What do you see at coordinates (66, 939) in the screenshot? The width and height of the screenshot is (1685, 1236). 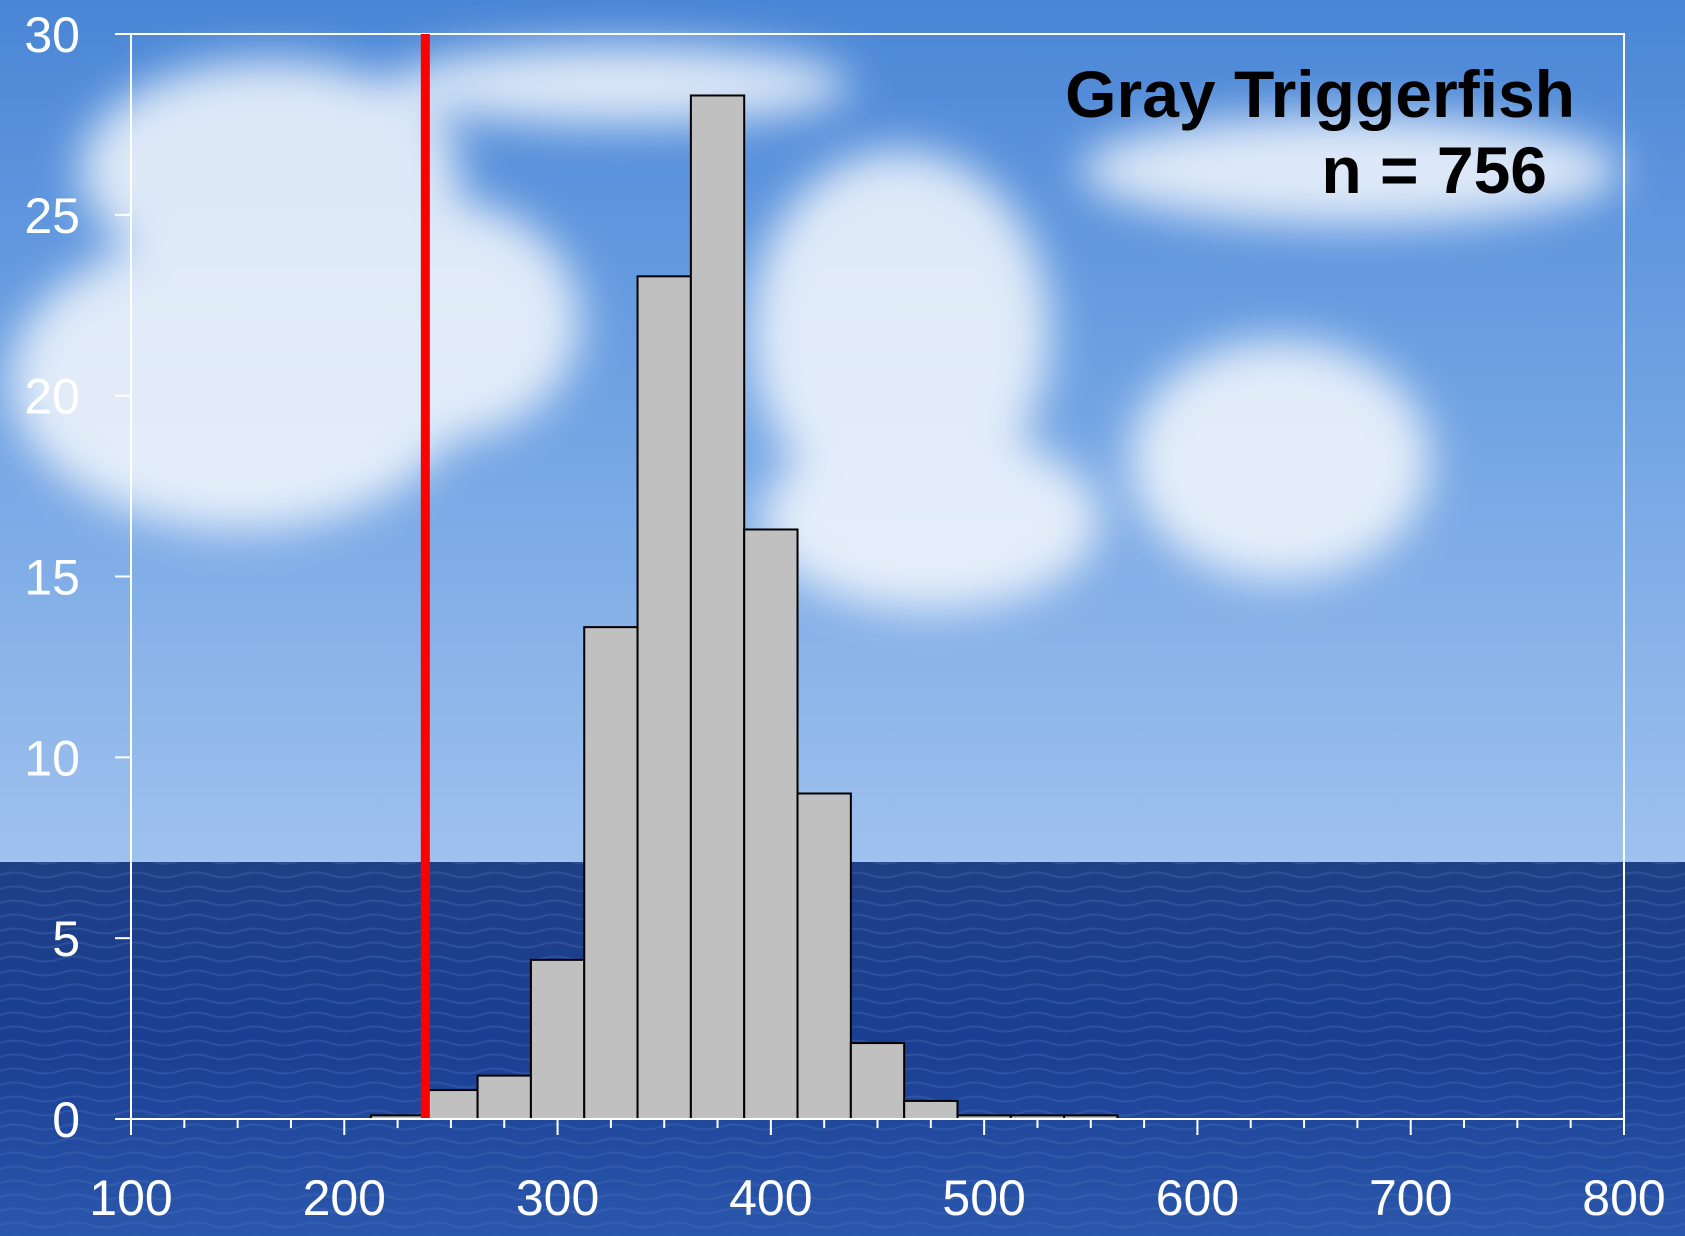 I see `y-tick-label: 5` at bounding box center [66, 939].